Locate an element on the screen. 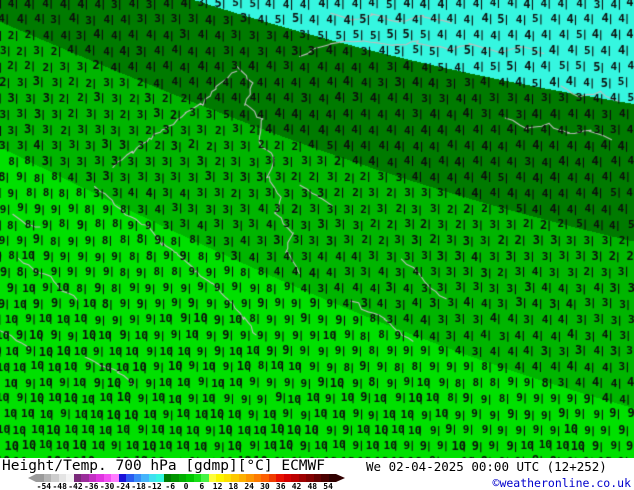  color-scale-left-cap is located at coordinates (32, 478).